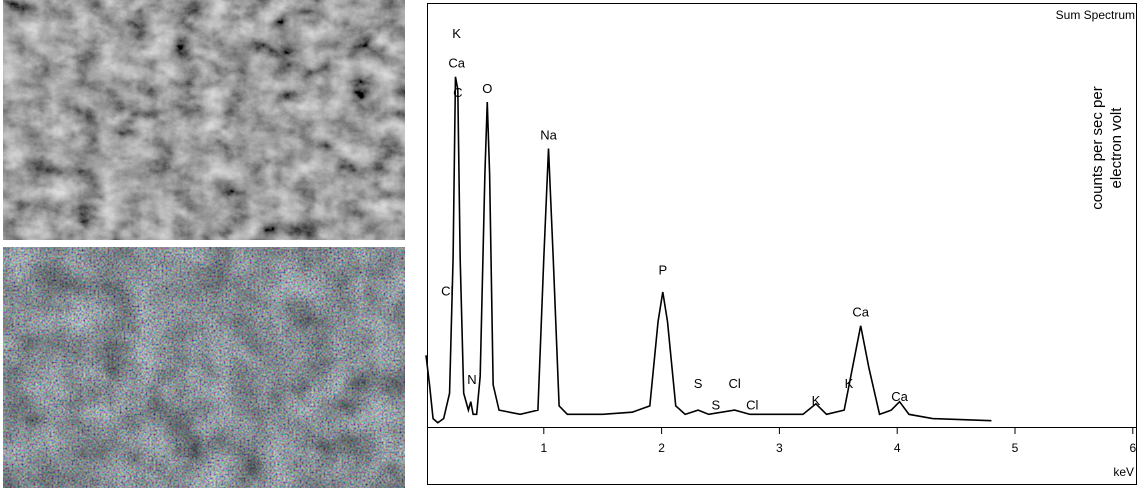 This screenshot has width=1141, height=488. I want to click on peak-label: P, so click(662, 269).